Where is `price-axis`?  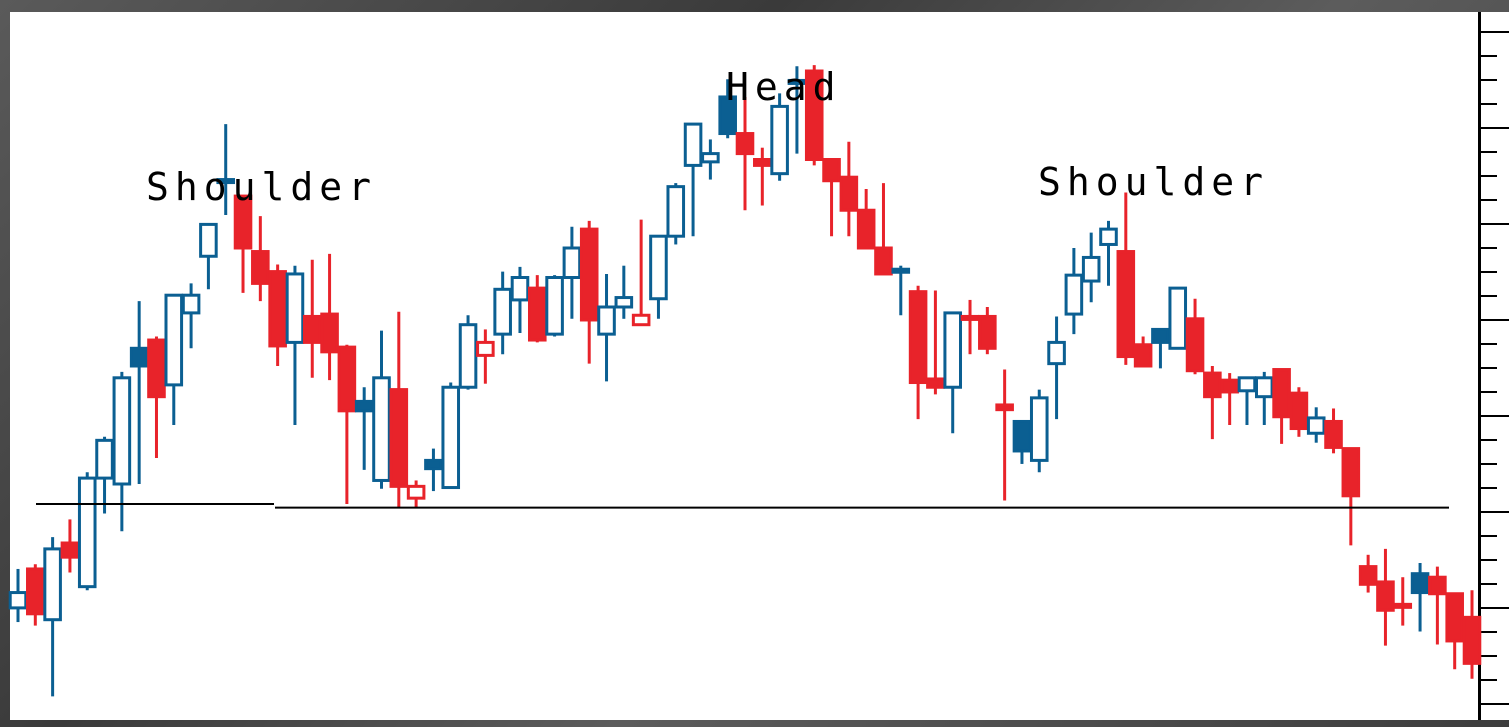 price-axis is located at coordinates (1493, 366).